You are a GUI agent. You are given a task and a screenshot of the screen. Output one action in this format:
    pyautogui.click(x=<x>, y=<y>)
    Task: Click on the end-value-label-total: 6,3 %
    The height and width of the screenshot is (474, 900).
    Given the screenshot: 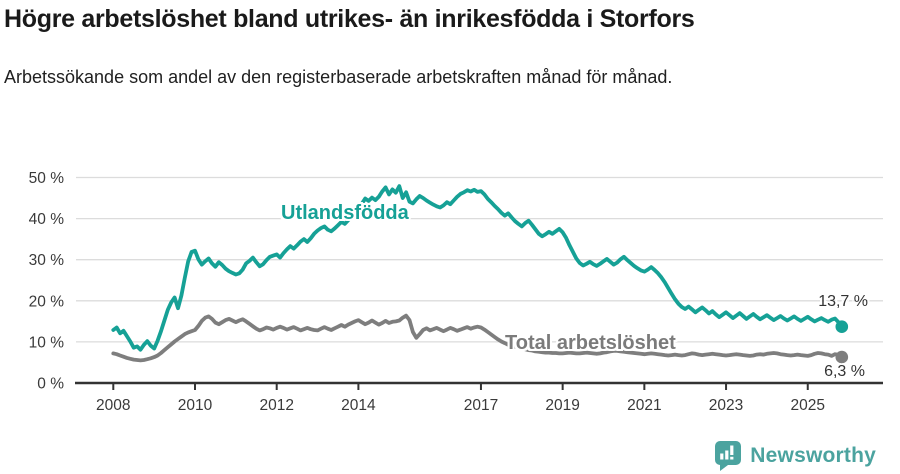 What is the action you would take?
    pyautogui.click(x=844, y=371)
    